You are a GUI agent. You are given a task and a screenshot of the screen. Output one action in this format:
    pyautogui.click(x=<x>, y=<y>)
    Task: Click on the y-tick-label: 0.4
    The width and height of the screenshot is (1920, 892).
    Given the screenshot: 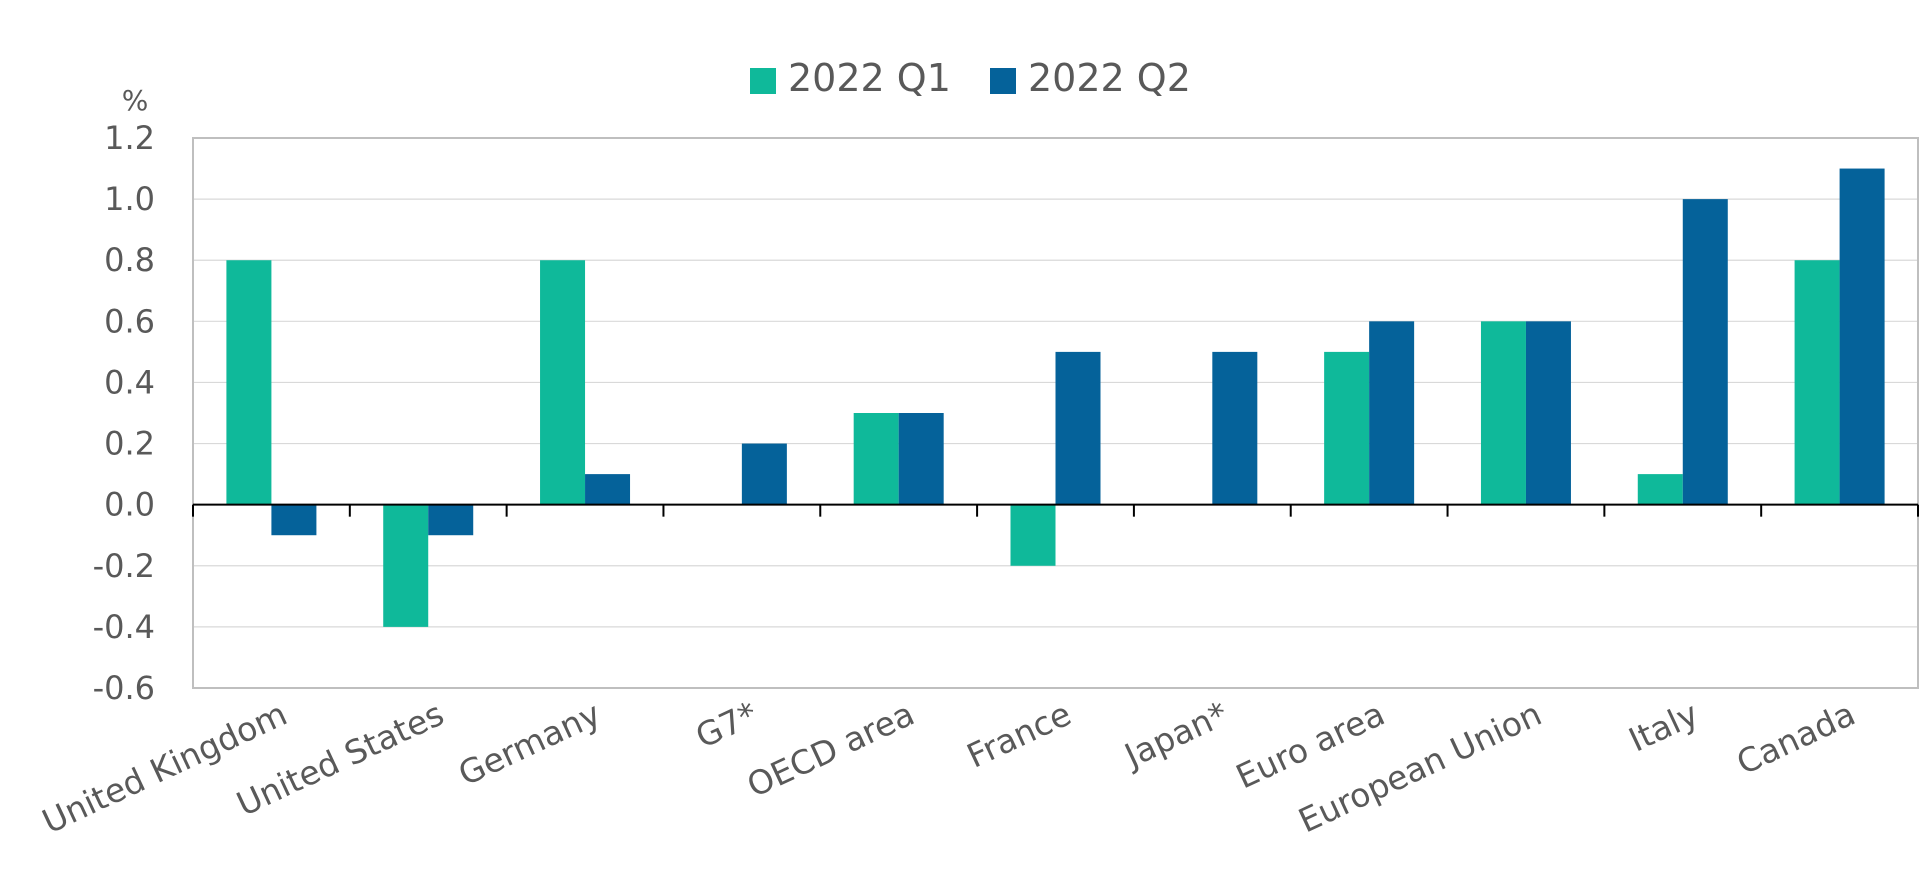 What is the action you would take?
    pyautogui.click(x=129, y=382)
    